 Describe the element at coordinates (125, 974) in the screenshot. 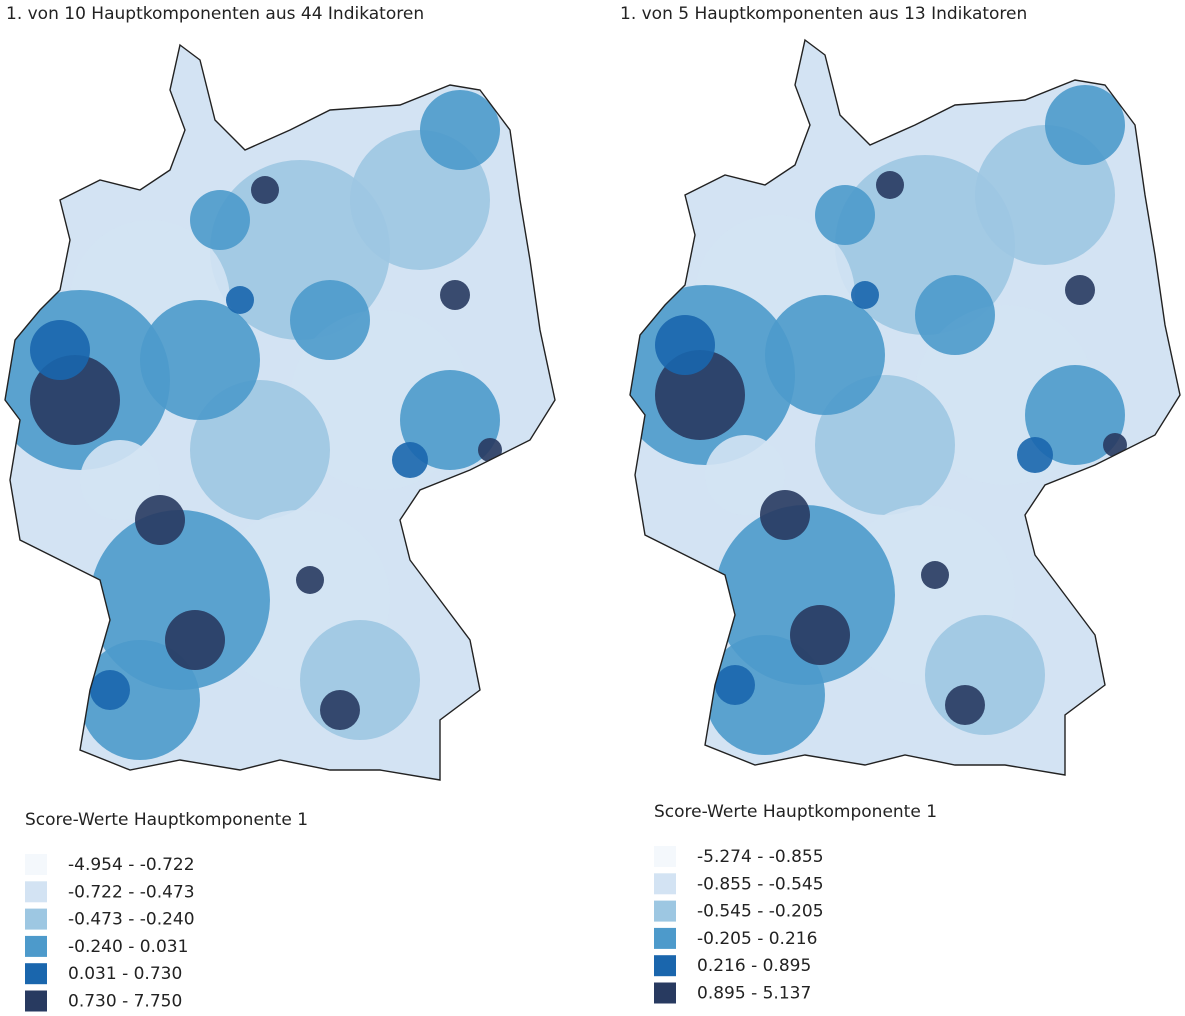

I see `legend-label: 0.031 - 0.730` at that location.